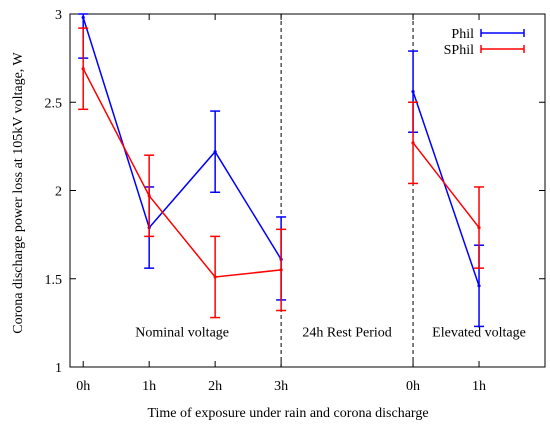 The width and height of the screenshot is (550, 433). I want to click on period-label: 24h Rest Period, so click(346, 333).